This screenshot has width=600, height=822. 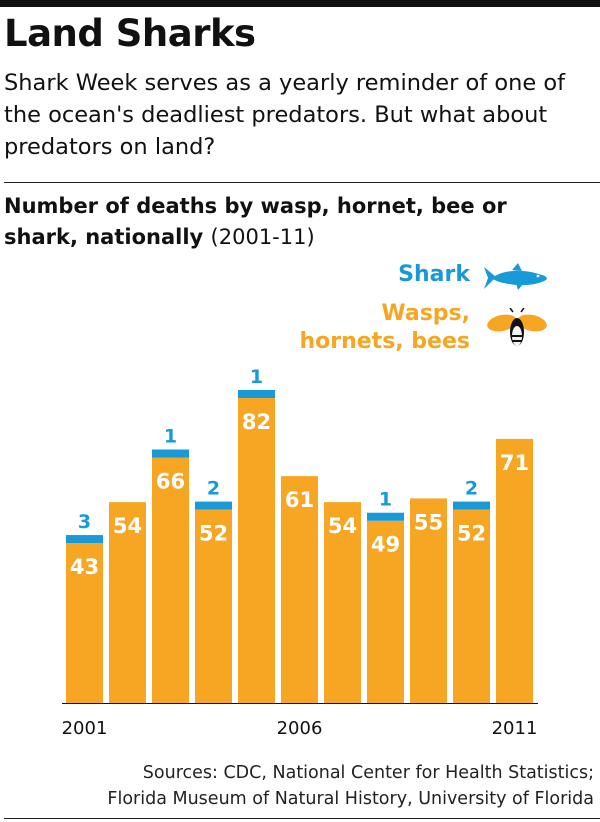 I want to click on bar-bees-2007, so click(x=342, y=602).